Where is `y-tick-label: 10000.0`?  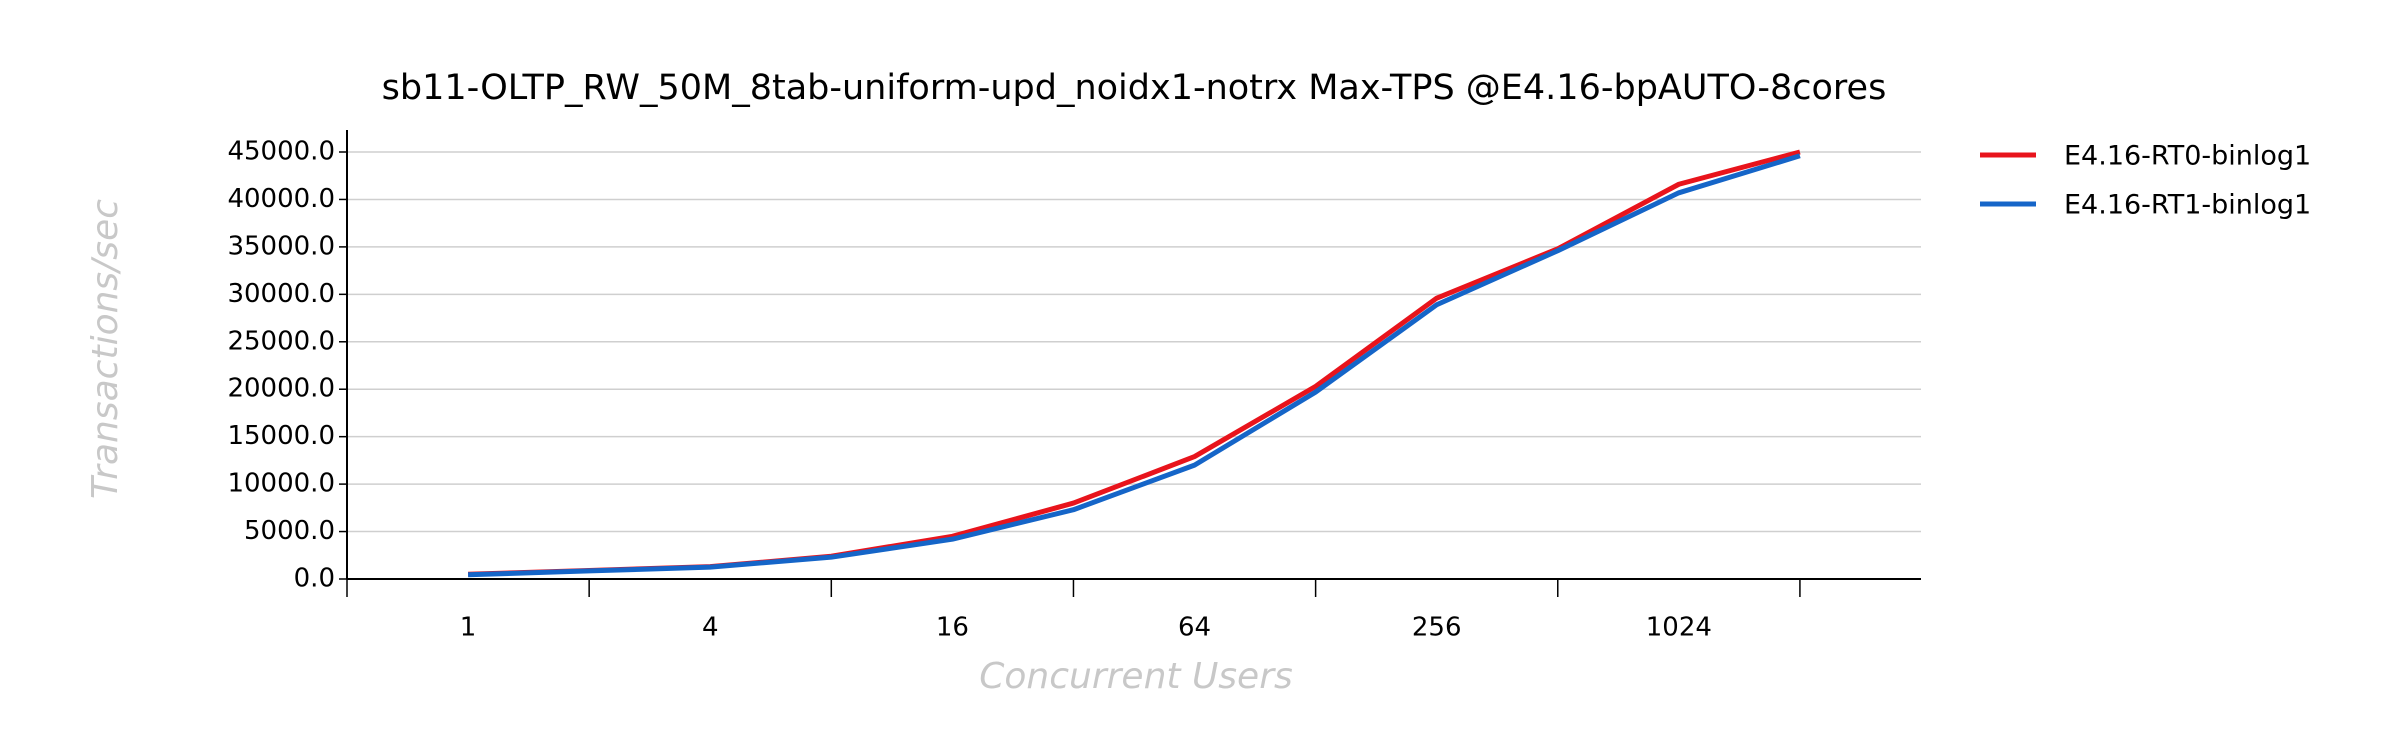
y-tick-label: 10000.0 is located at coordinates (281, 484).